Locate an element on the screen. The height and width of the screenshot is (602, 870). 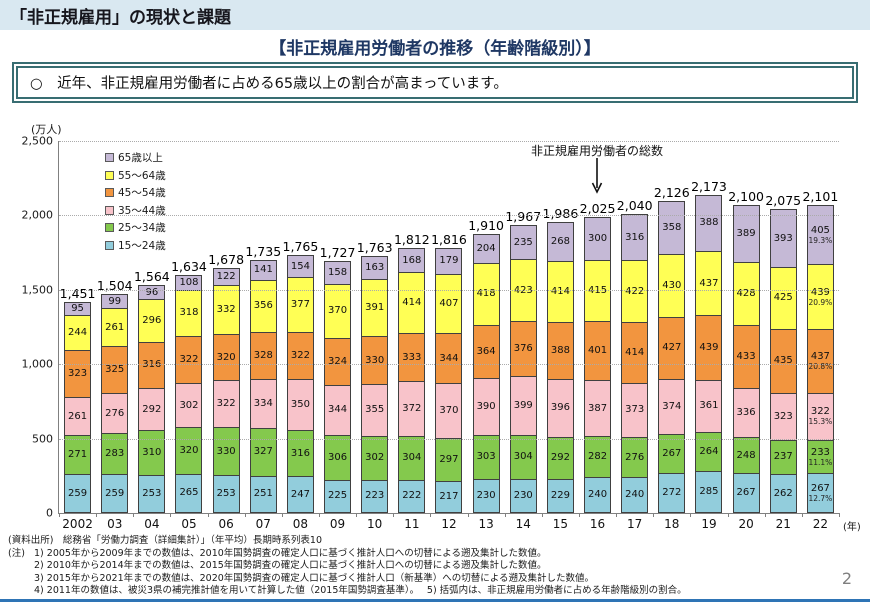
bar-segment-45～54歳: 376 is located at coordinates (523, 349).